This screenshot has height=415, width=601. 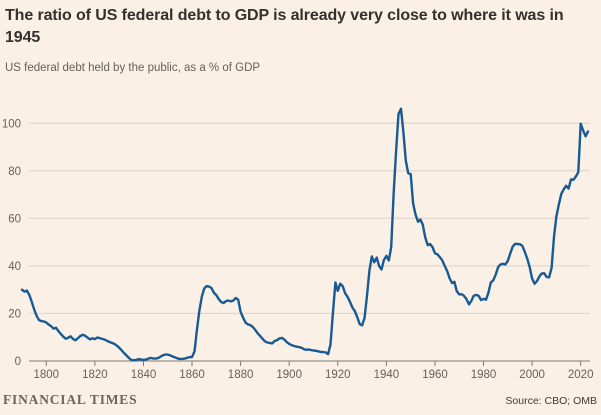 I want to click on x-tick-label: 1800, so click(x=47, y=375).